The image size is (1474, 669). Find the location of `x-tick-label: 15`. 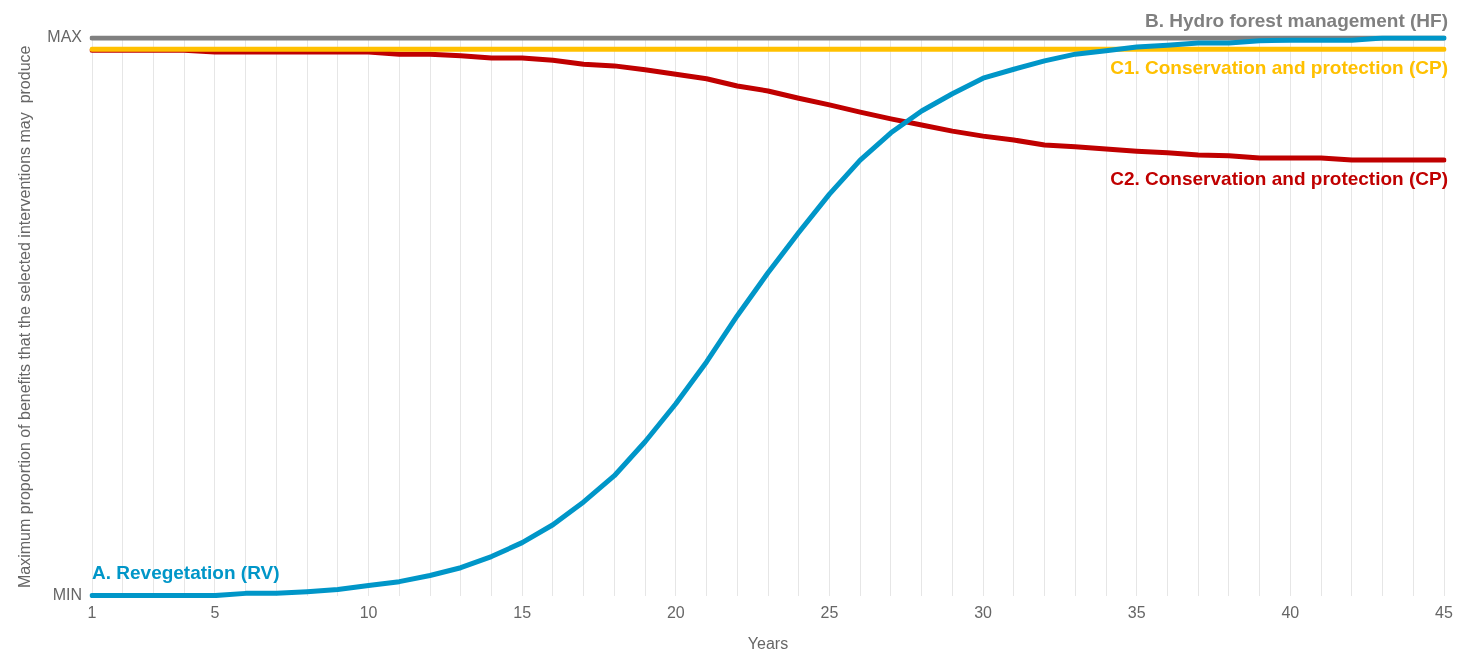

x-tick-label: 15 is located at coordinates (522, 612).